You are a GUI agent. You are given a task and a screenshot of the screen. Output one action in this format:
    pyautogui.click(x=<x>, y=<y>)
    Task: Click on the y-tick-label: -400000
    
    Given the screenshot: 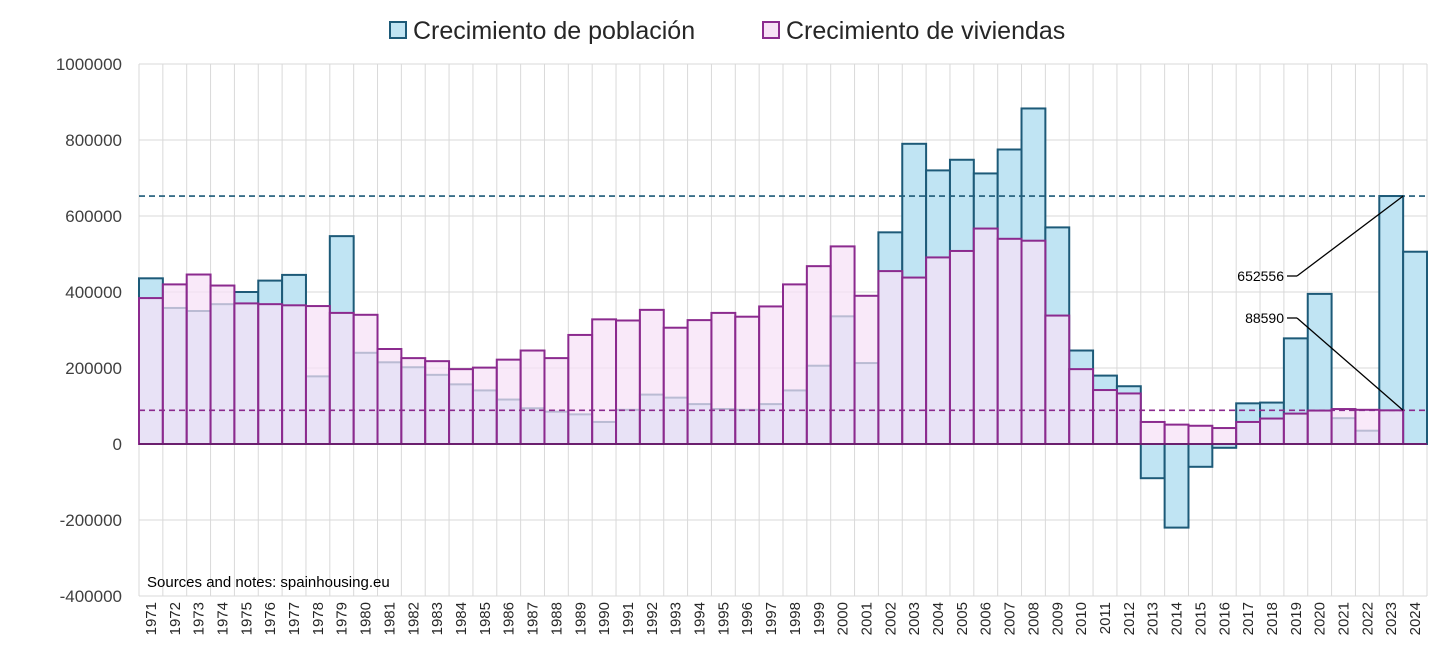 What is the action you would take?
    pyautogui.click(x=91, y=596)
    